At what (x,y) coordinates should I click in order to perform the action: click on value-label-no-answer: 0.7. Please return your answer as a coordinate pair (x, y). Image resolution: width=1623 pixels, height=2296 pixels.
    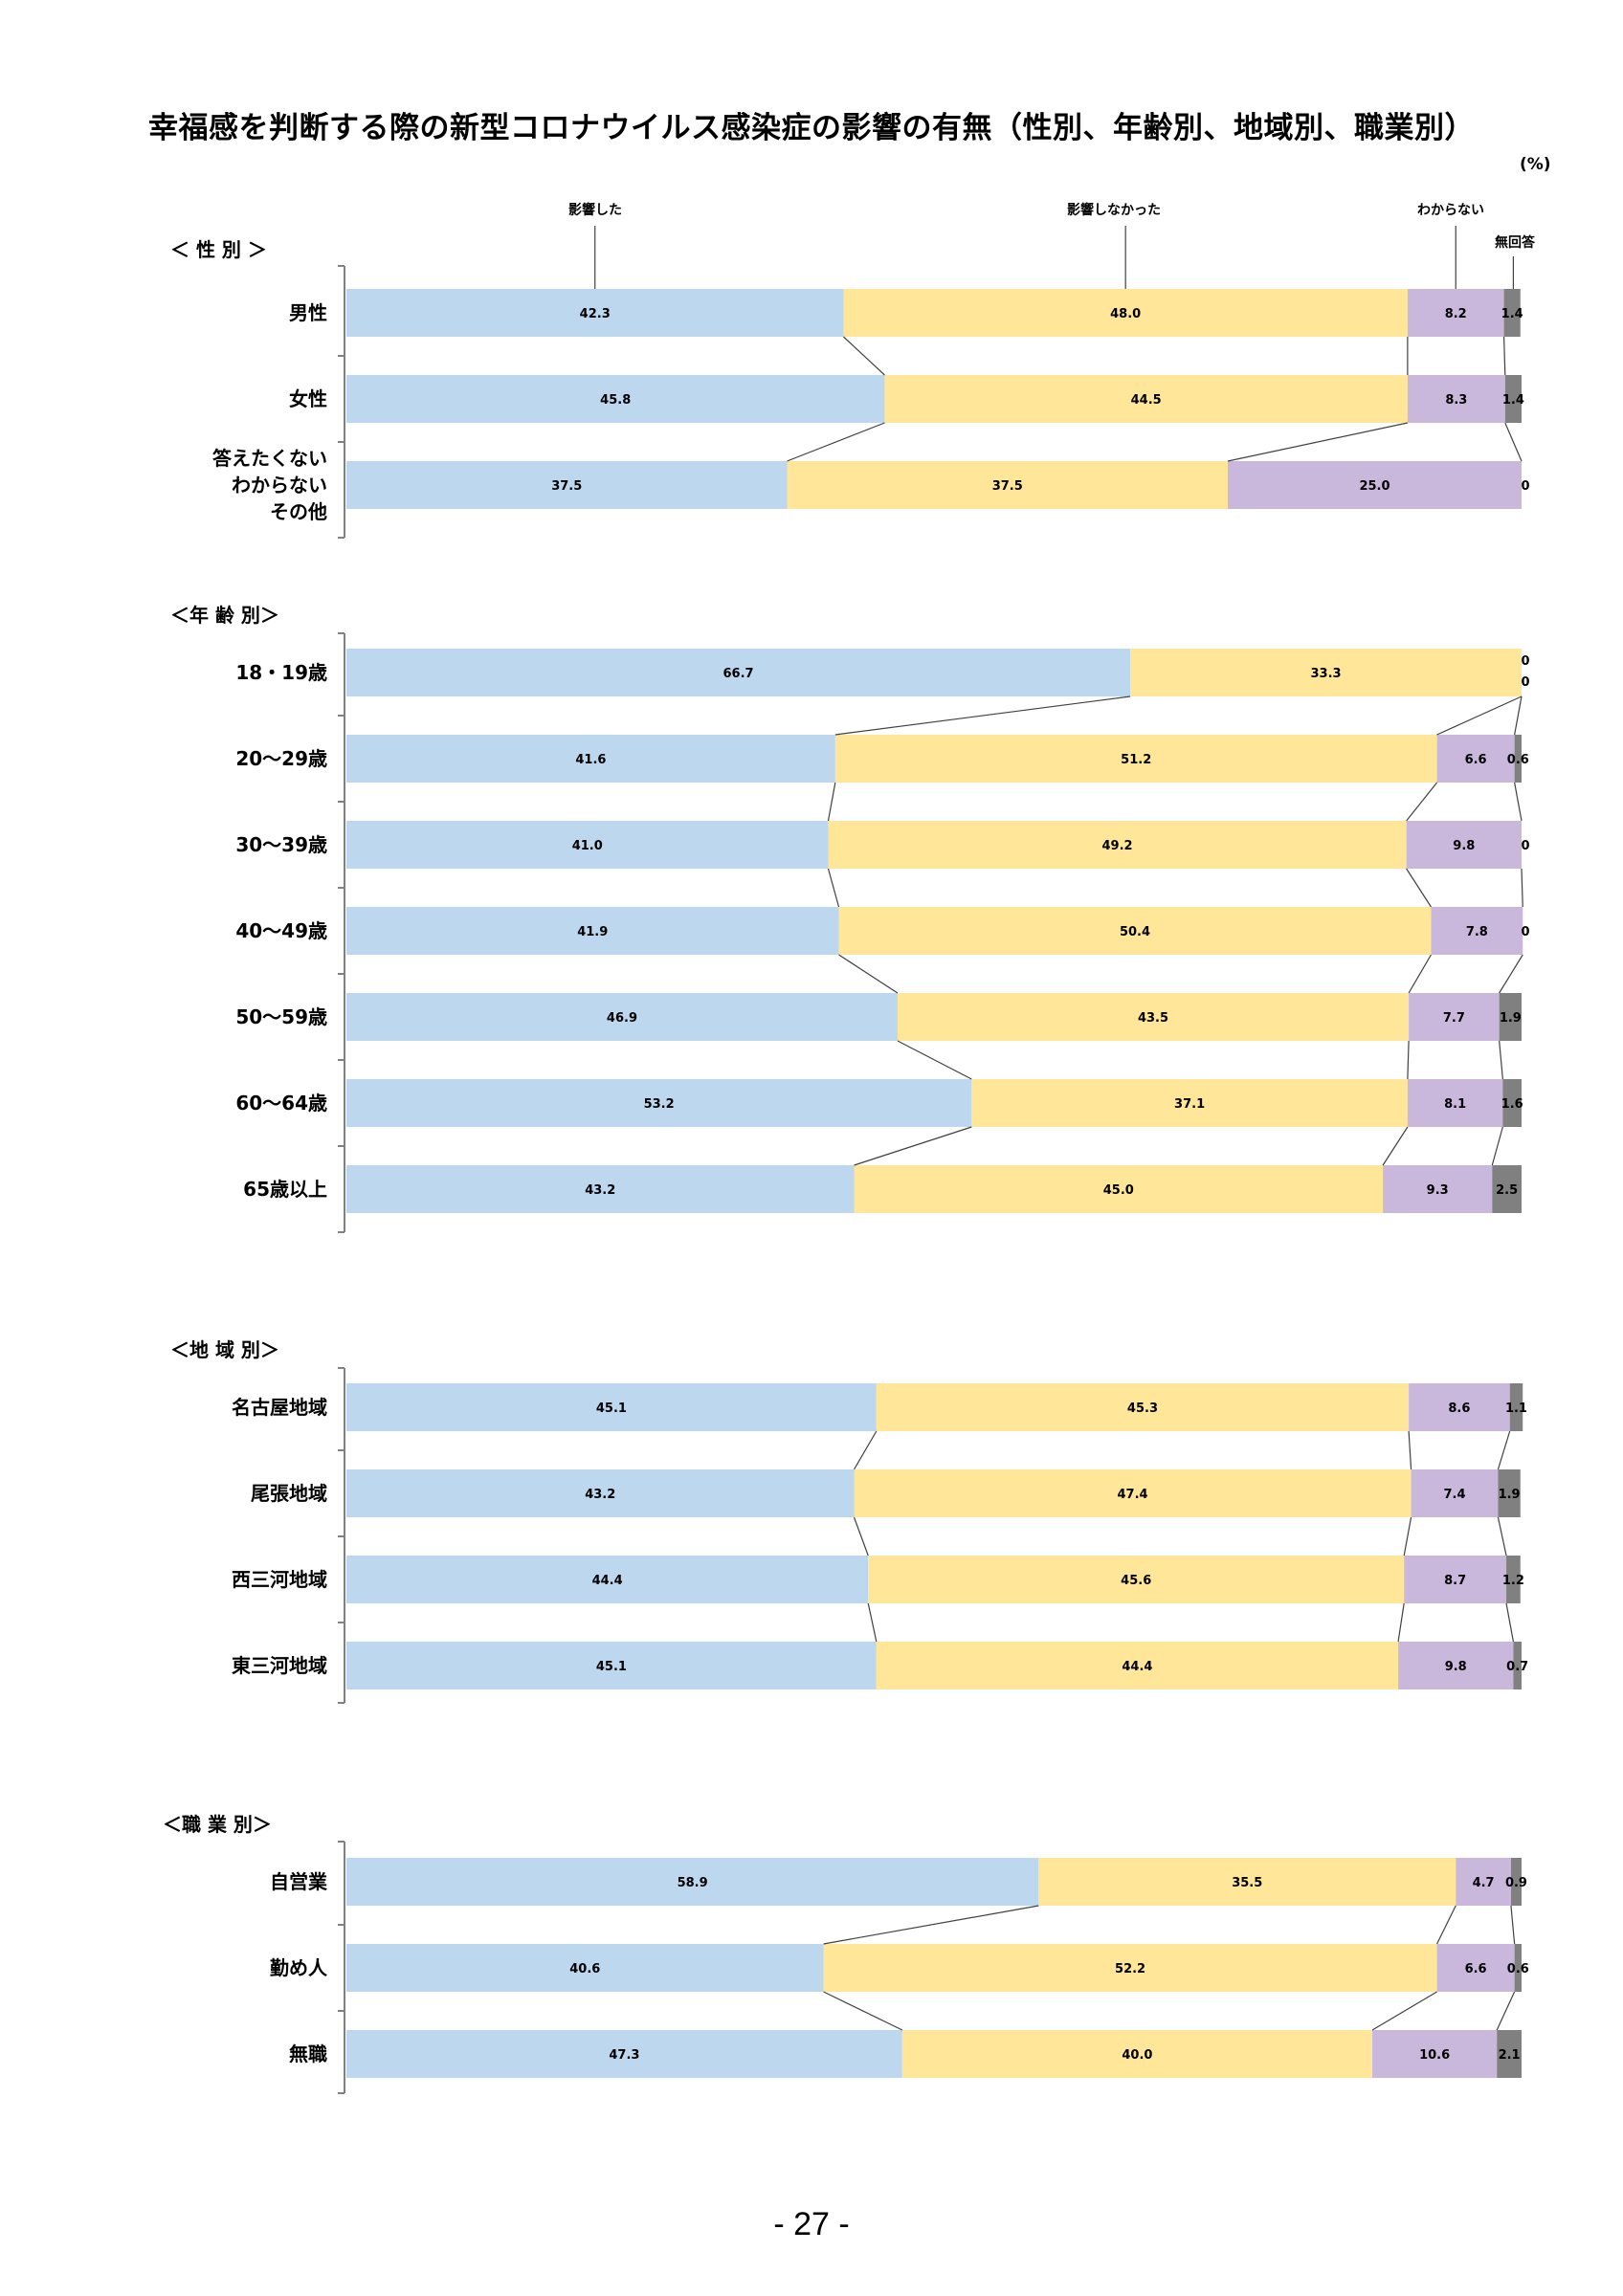
    Looking at the image, I should click on (1517, 1667).